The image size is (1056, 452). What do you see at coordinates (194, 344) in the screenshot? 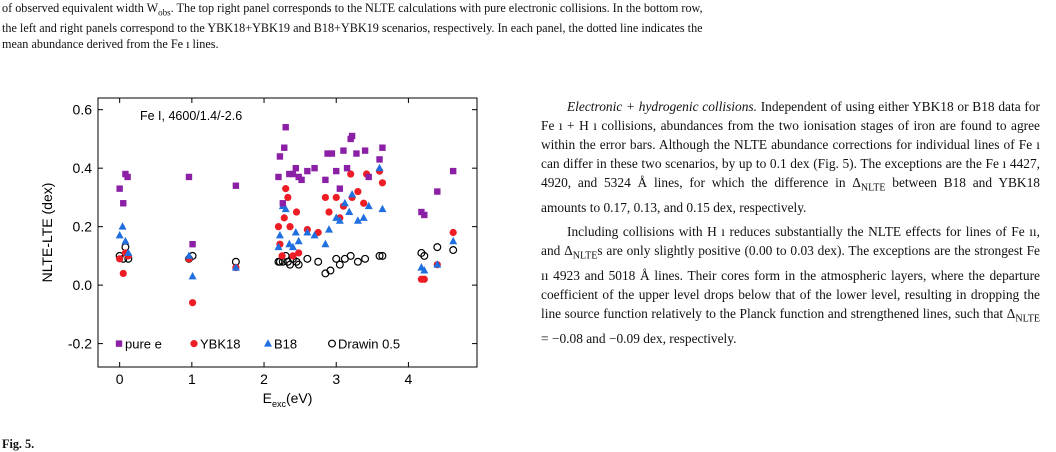
I see `legend-marker-ybk18` at bounding box center [194, 344].